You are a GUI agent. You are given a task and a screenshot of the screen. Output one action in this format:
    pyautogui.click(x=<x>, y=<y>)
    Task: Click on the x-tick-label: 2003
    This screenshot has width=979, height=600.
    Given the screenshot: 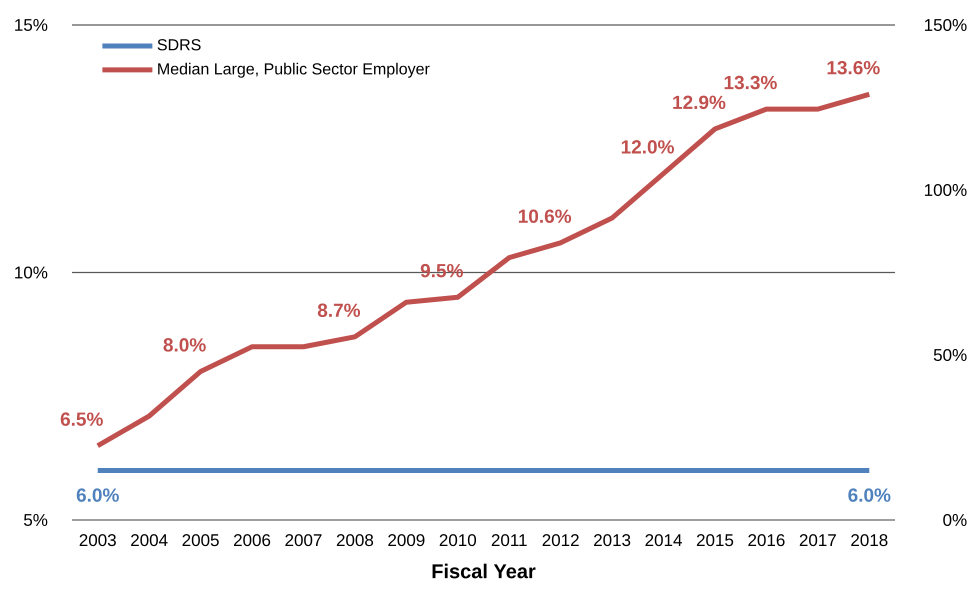 What is the action you would take?
    pyautogui.click(x=98, y=540)
    